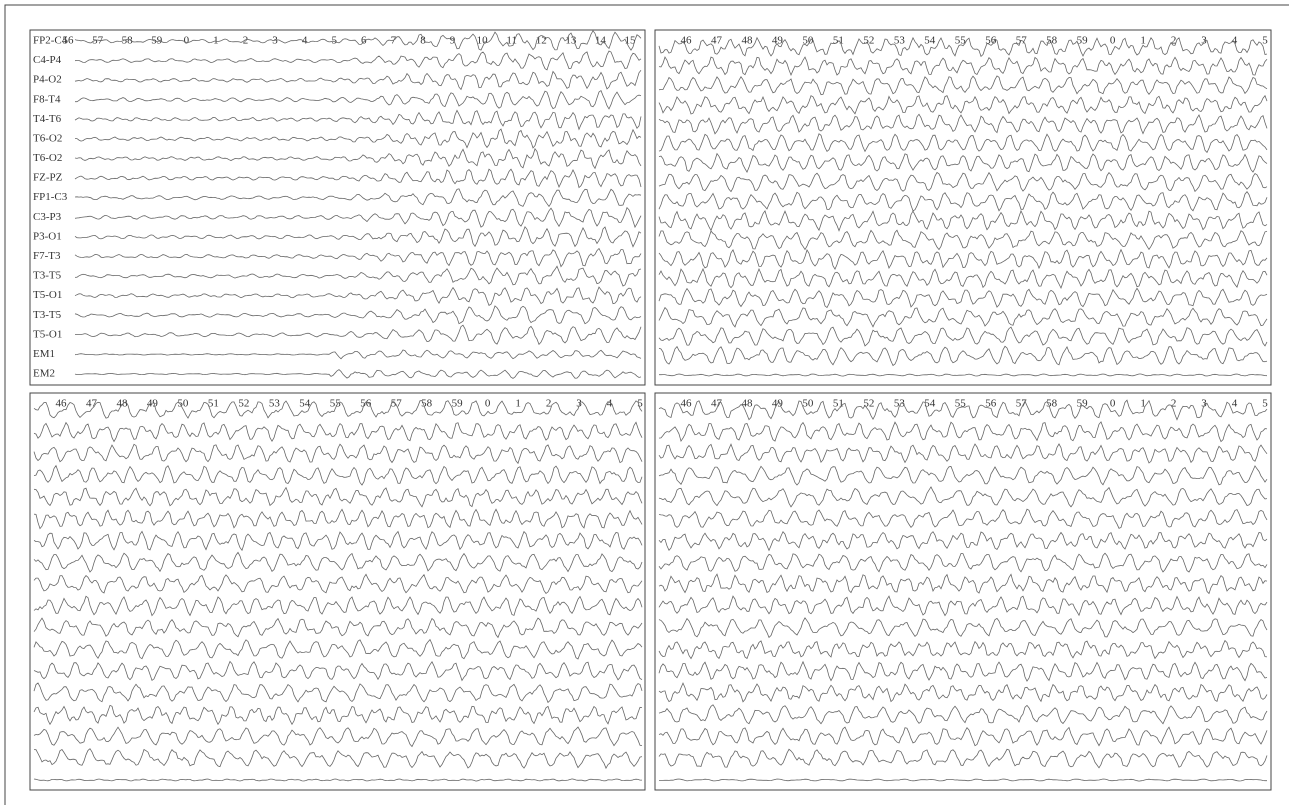  I want to click on time-label: 48, so click(747, 41).